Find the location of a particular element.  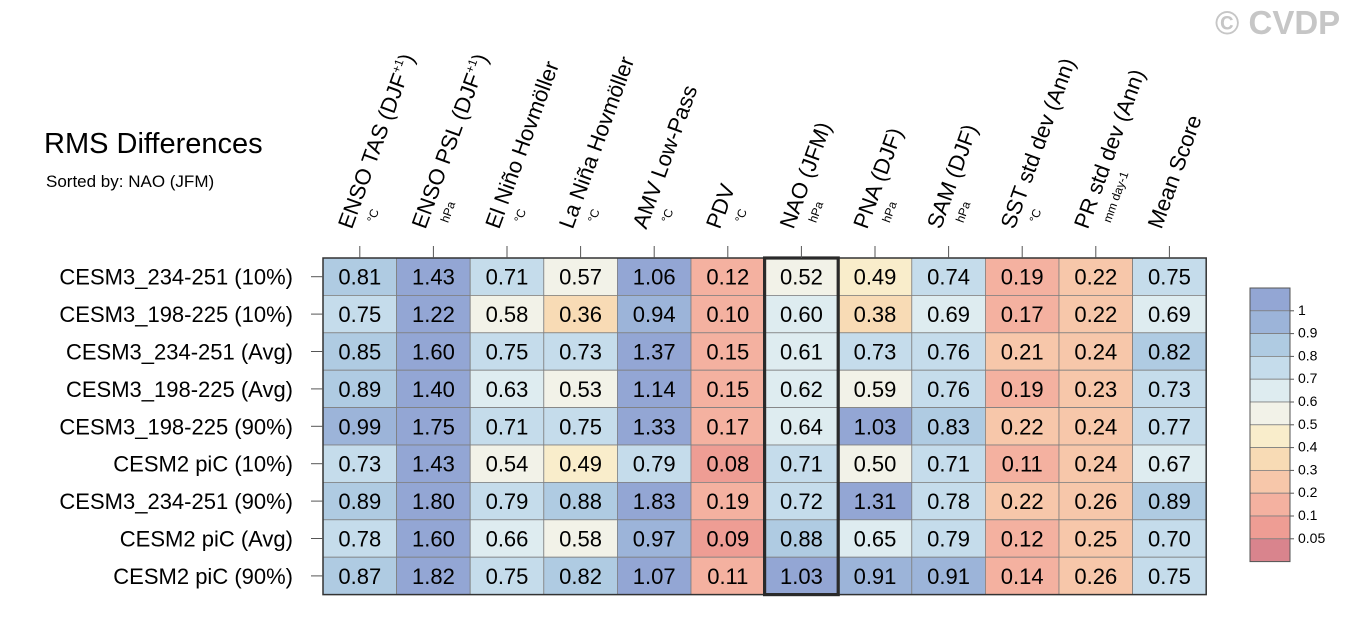

cell-cesm3-198-225-90-pr-std-dev-ann is located at coordinates (1095, 426).